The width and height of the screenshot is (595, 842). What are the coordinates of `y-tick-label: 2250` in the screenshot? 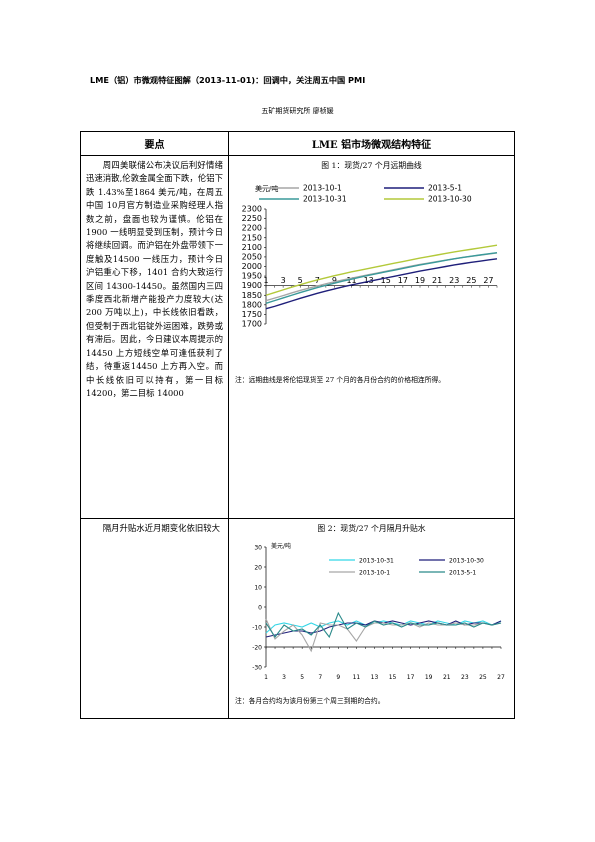 It's located at (252, 218).